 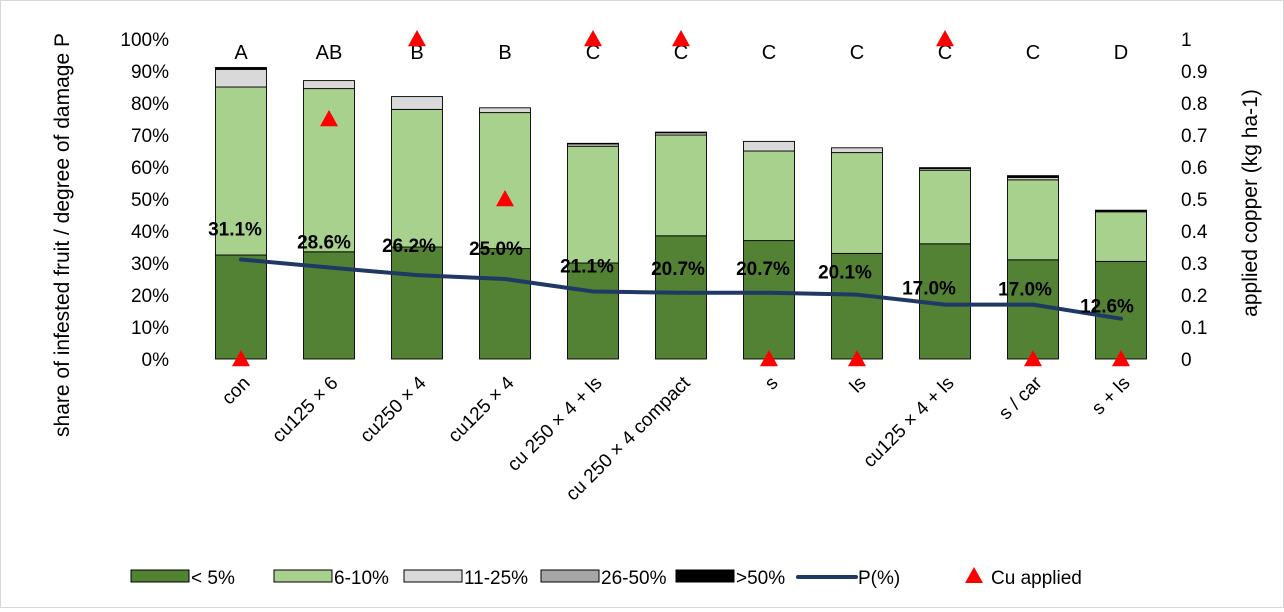 I want to click on y2-tick-label: 0.9, so click(x=1194, y=72).